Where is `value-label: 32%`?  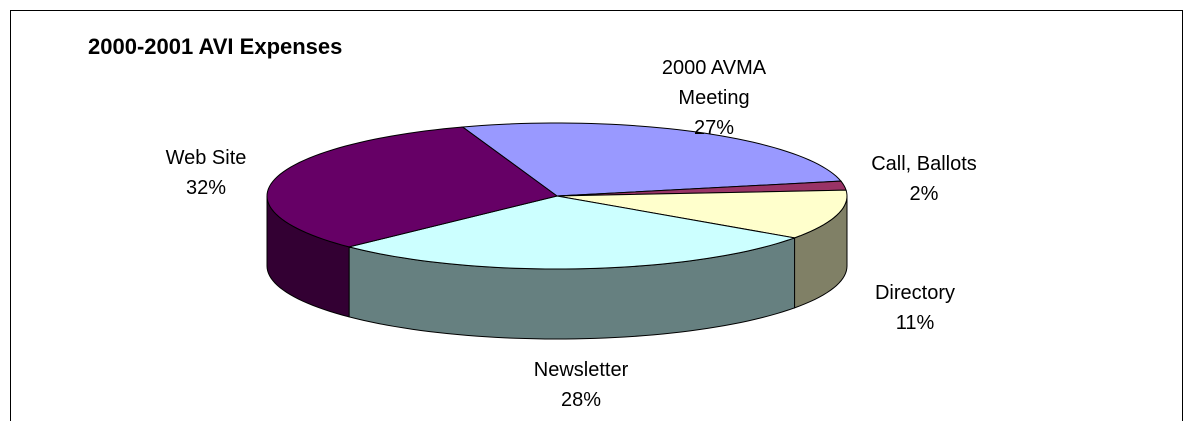 value-label: 32% is located at coordinates (206, 188).